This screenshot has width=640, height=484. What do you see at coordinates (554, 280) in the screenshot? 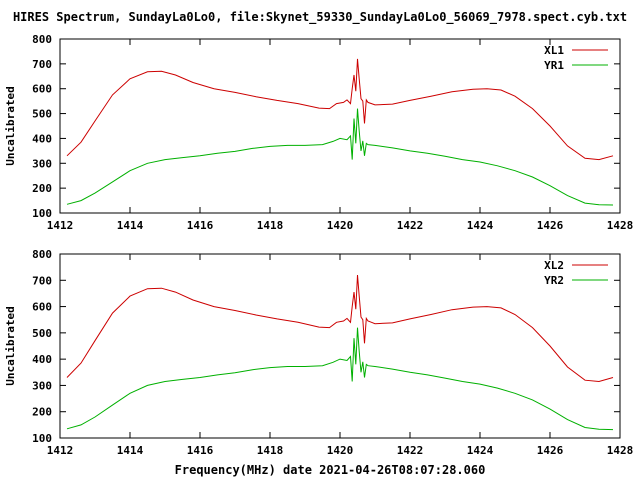
I see `legend-label: YR2` at bounding box center [554, 280].